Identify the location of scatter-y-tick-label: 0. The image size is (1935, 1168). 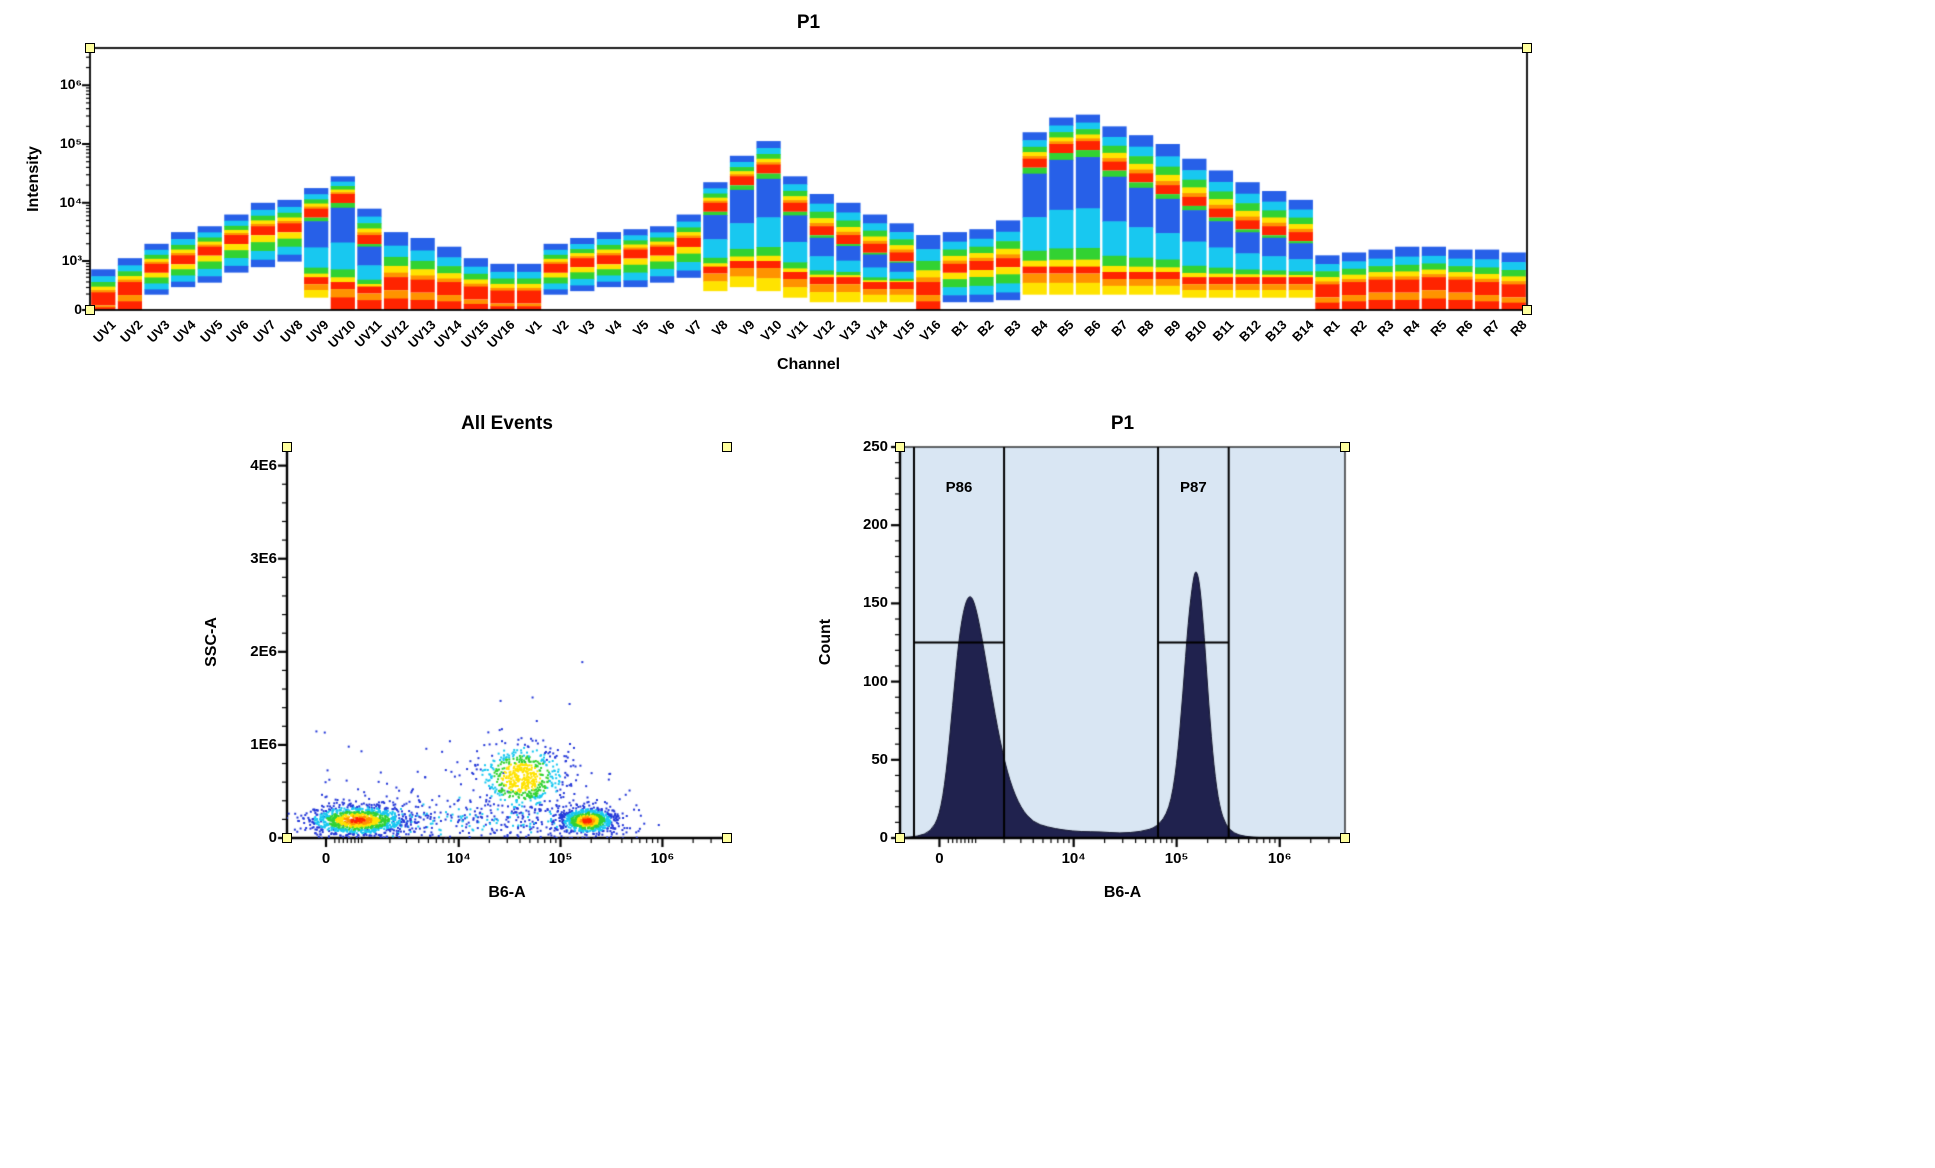
(272, 837).